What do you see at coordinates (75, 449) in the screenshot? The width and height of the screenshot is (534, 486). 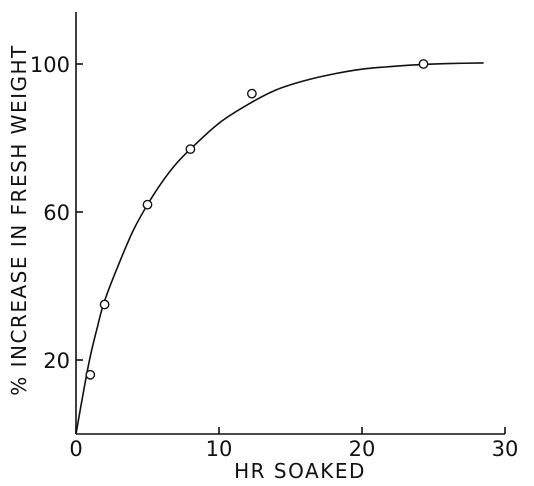 I see `x-tick-label: 0` at bounding box center [75, 449].